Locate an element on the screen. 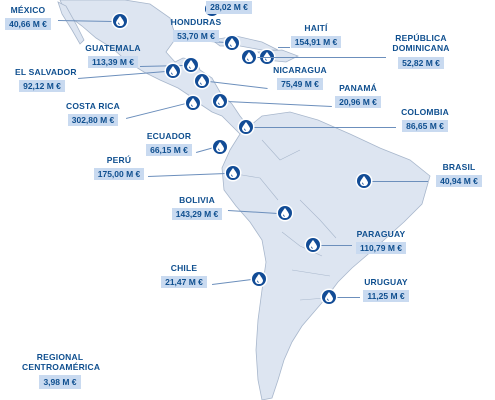 Image resolution: width=495 pixels, height=400 pixels. label-belice: 28,02 M € is located at coordinates (229, 7).